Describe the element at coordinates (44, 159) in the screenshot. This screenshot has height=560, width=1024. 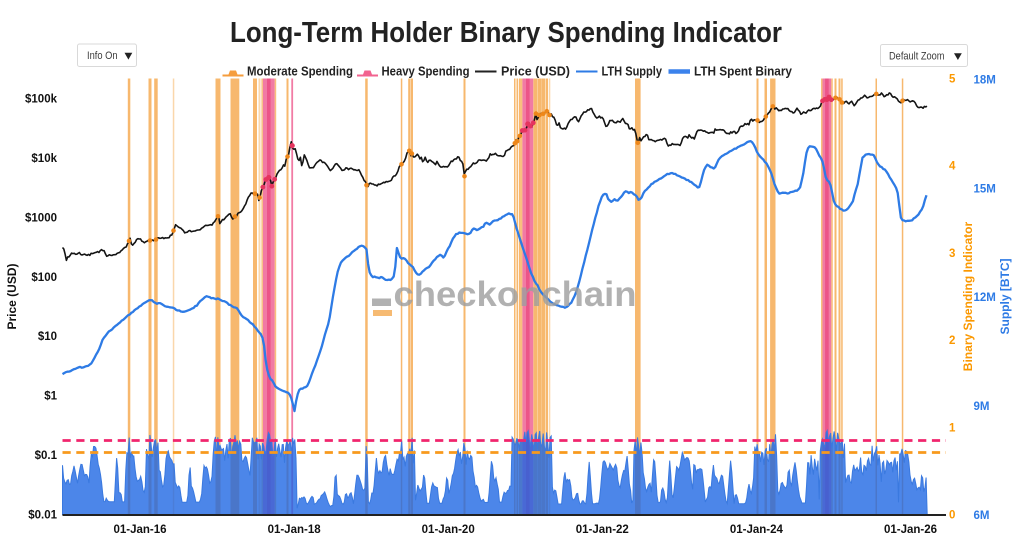
I see `svg-text: $10k` at that location.